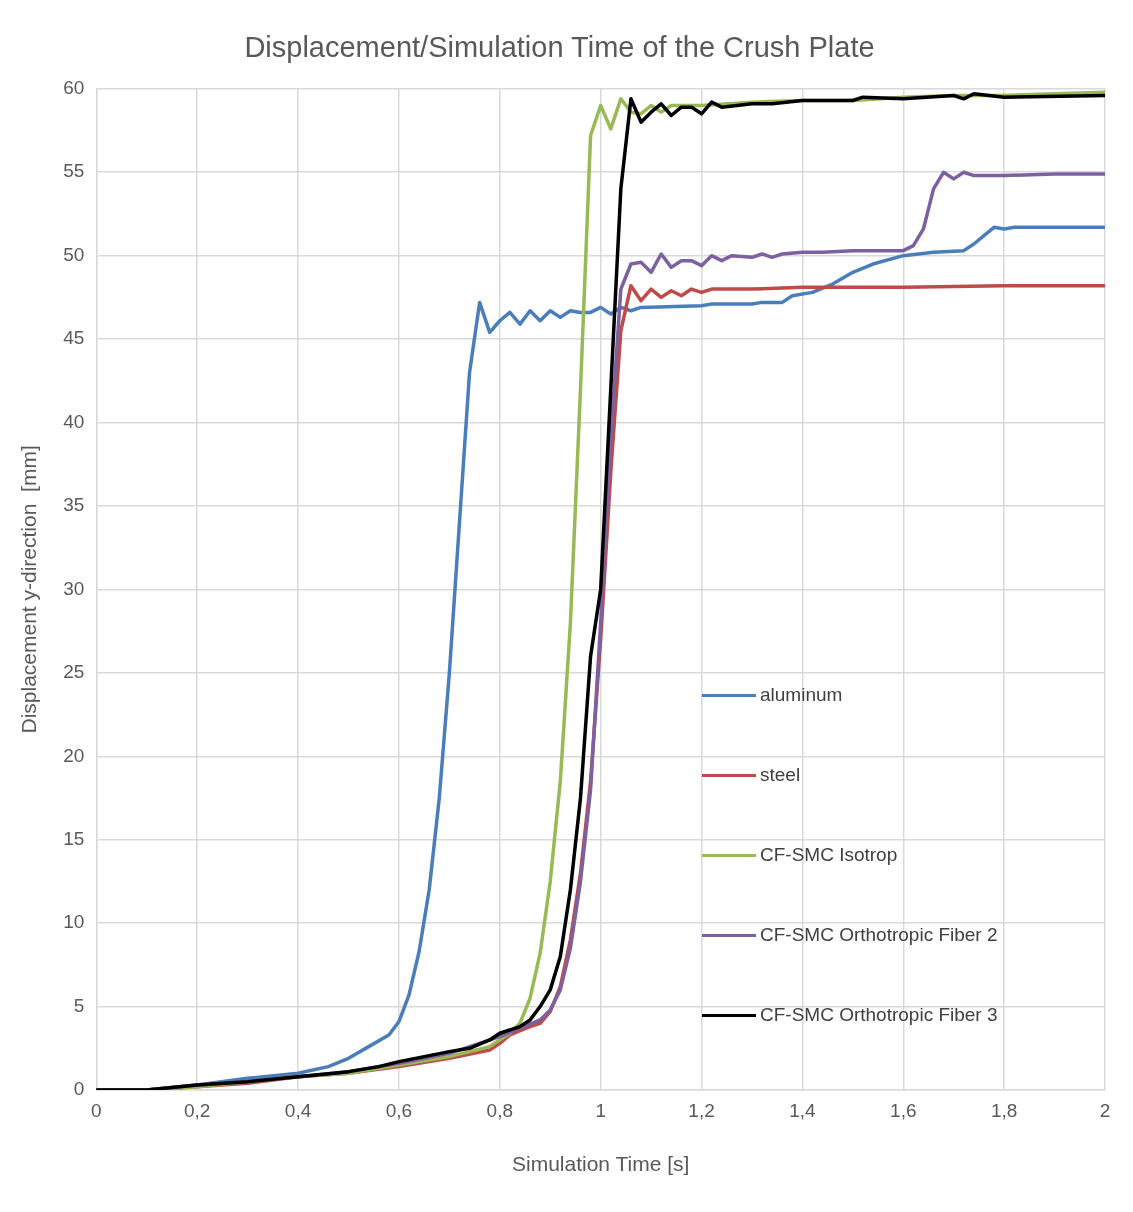 This screenshot has height=1212, width=1133. What do you see at coordinates (600, 1110) in the screenshot?
I see `x-tick-label: 1` at bounding box center [600, 1110].